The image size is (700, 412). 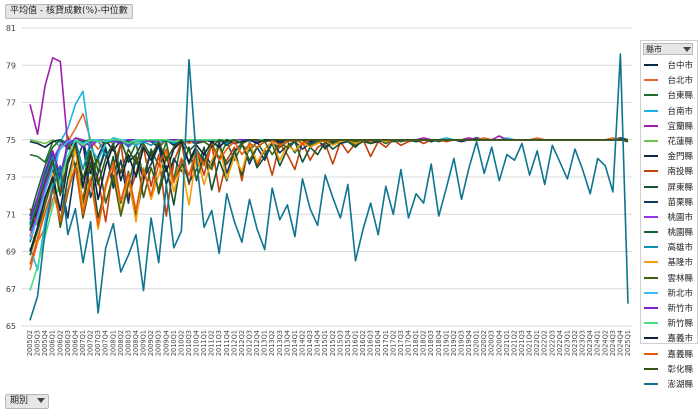 I want to click on legend-label: 桃園市, so click(x=680, y=217).